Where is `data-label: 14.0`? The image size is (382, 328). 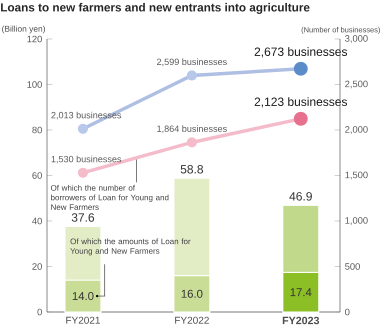 data-label: 14.0 is located at coordinates (83, 296).